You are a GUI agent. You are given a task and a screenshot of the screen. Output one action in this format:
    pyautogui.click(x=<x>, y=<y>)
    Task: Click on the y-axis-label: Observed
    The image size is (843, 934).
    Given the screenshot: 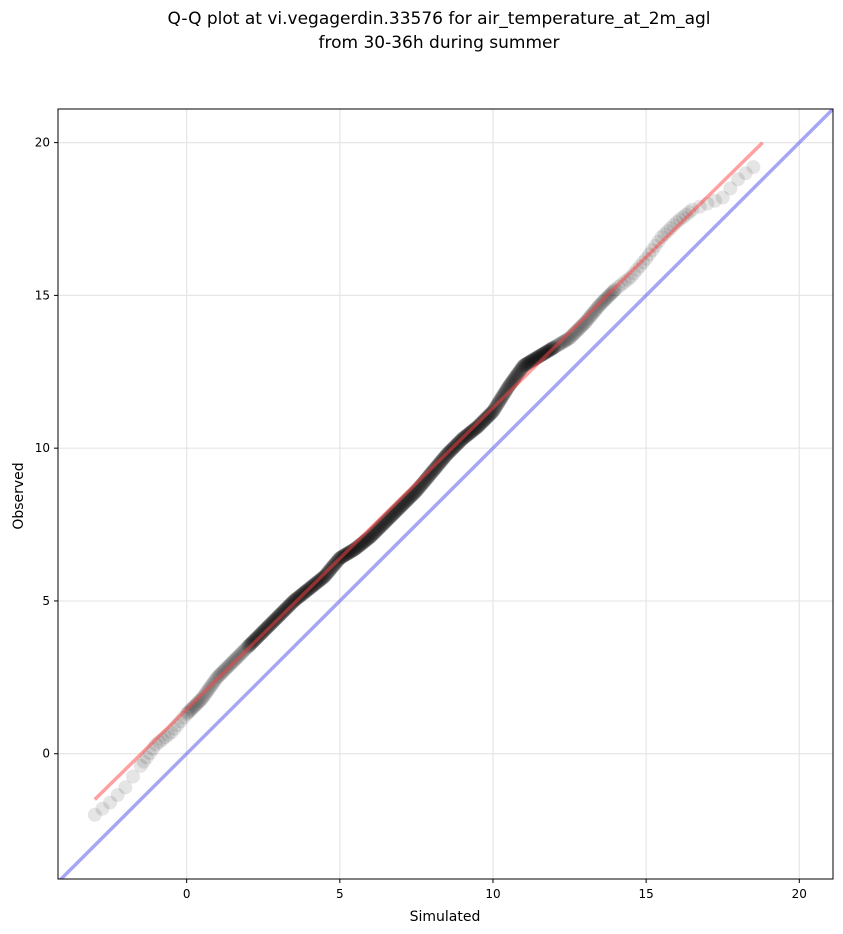 What is the action you would take?
    pyautogui.click(x=19, y=495)
    